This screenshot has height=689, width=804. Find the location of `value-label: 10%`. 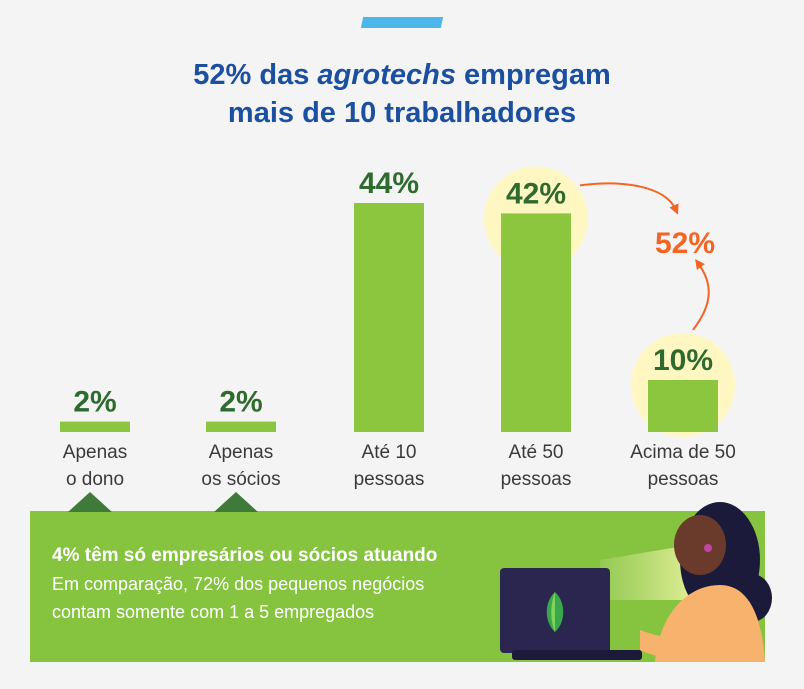

value-label: 10% is located at coordinates (683, 360).